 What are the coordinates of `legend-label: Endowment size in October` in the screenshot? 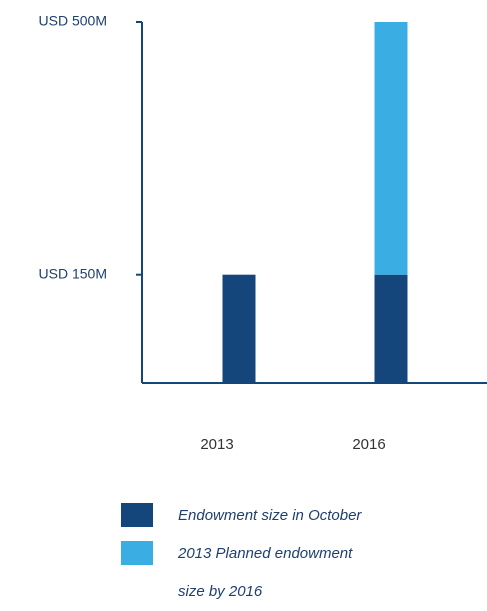 It's located at (270, 515).